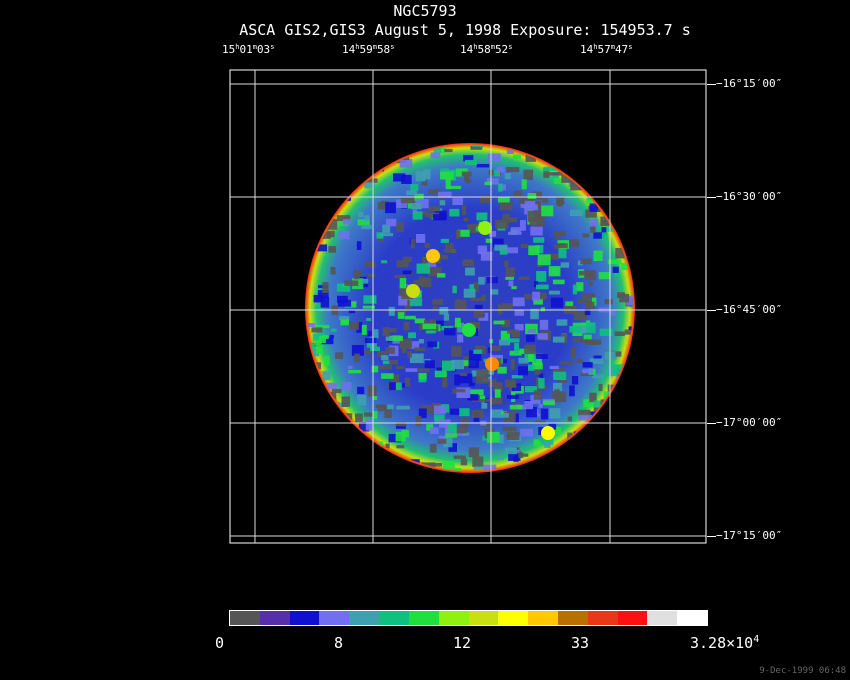 This screenshot has width=850, height=680. Describe the element at coordinates (802, 671) in the screenshot. I see `timestamp: 9-Dec-1999 06:48` at that location.